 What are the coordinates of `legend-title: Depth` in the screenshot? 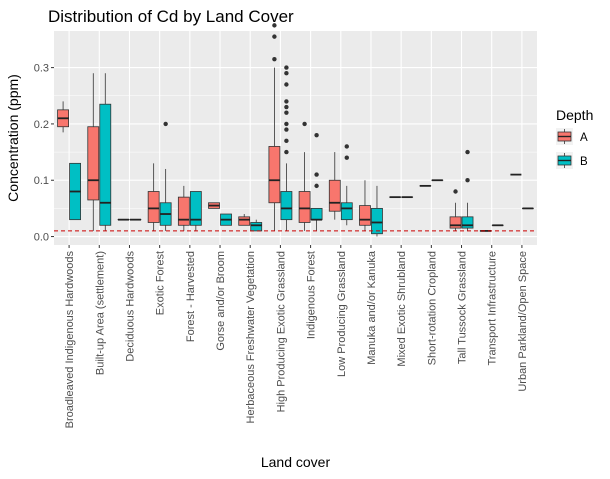 It's located at (574, 115).